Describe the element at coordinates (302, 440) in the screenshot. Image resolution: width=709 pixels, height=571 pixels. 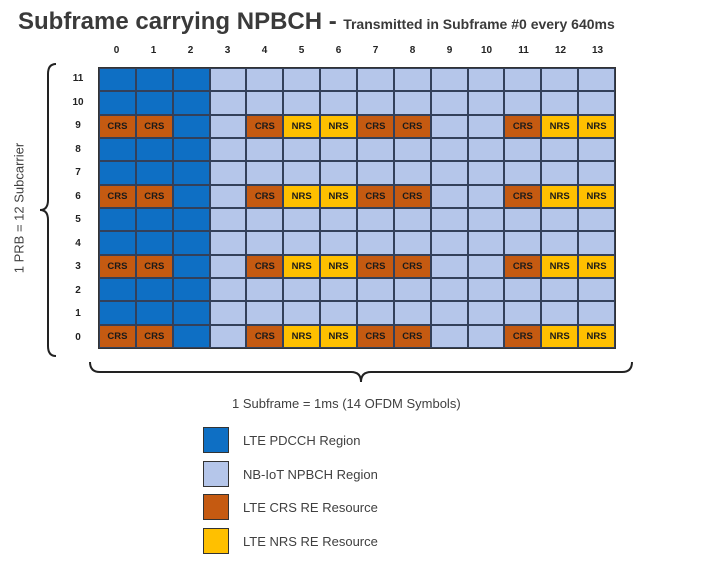
I see `legend-label: LTE PDCCH Region` at that location.